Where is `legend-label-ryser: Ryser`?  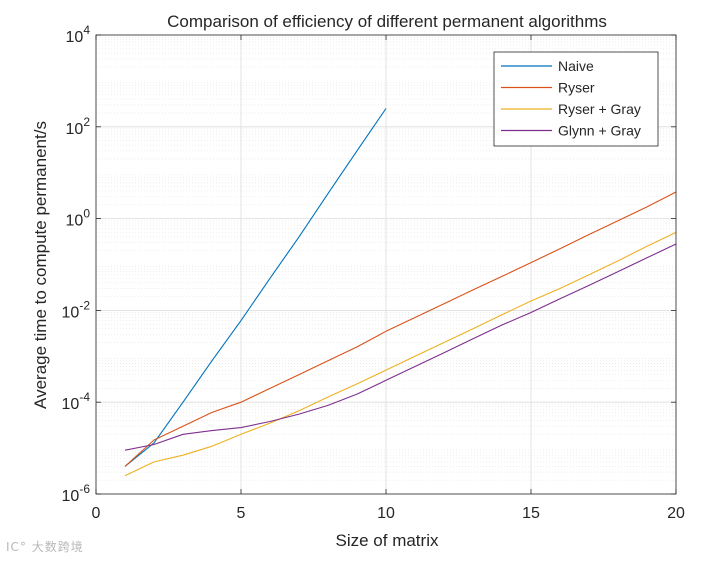
legend-label-ryser: Ryser is located at coordinates (576, 88).